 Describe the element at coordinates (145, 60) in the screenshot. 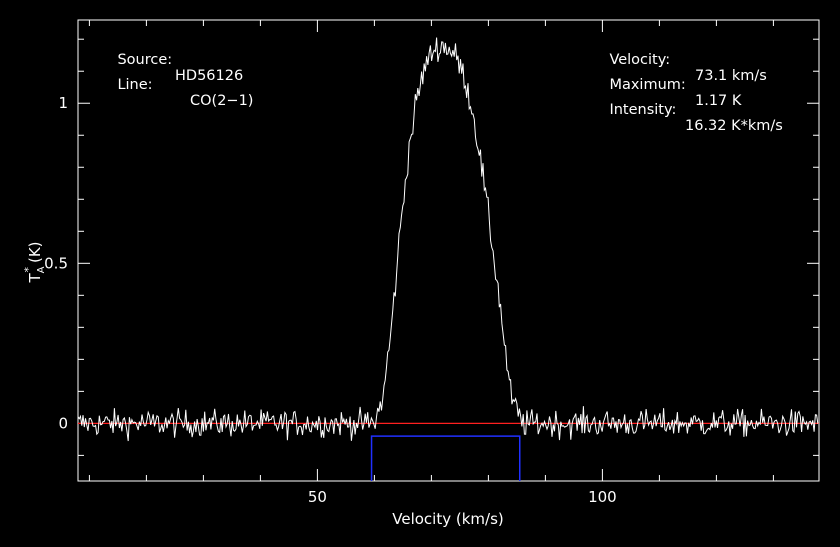

I see `source-label: Source:` at that location.